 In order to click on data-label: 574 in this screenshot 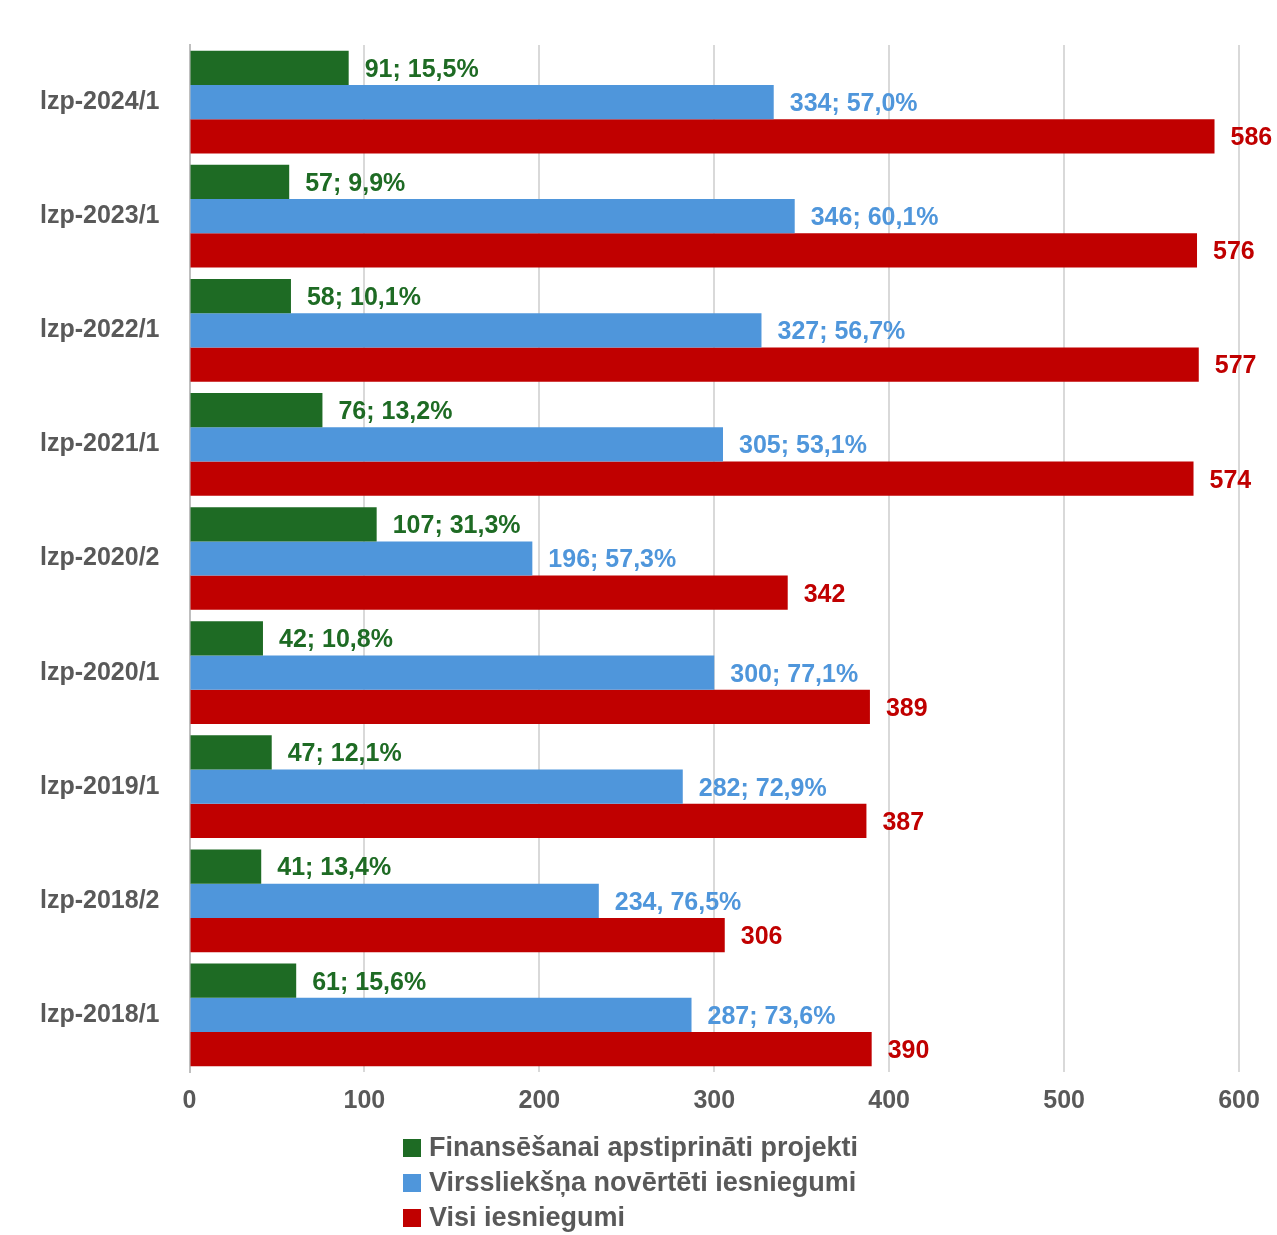, I will do `click(1230, 478)`.